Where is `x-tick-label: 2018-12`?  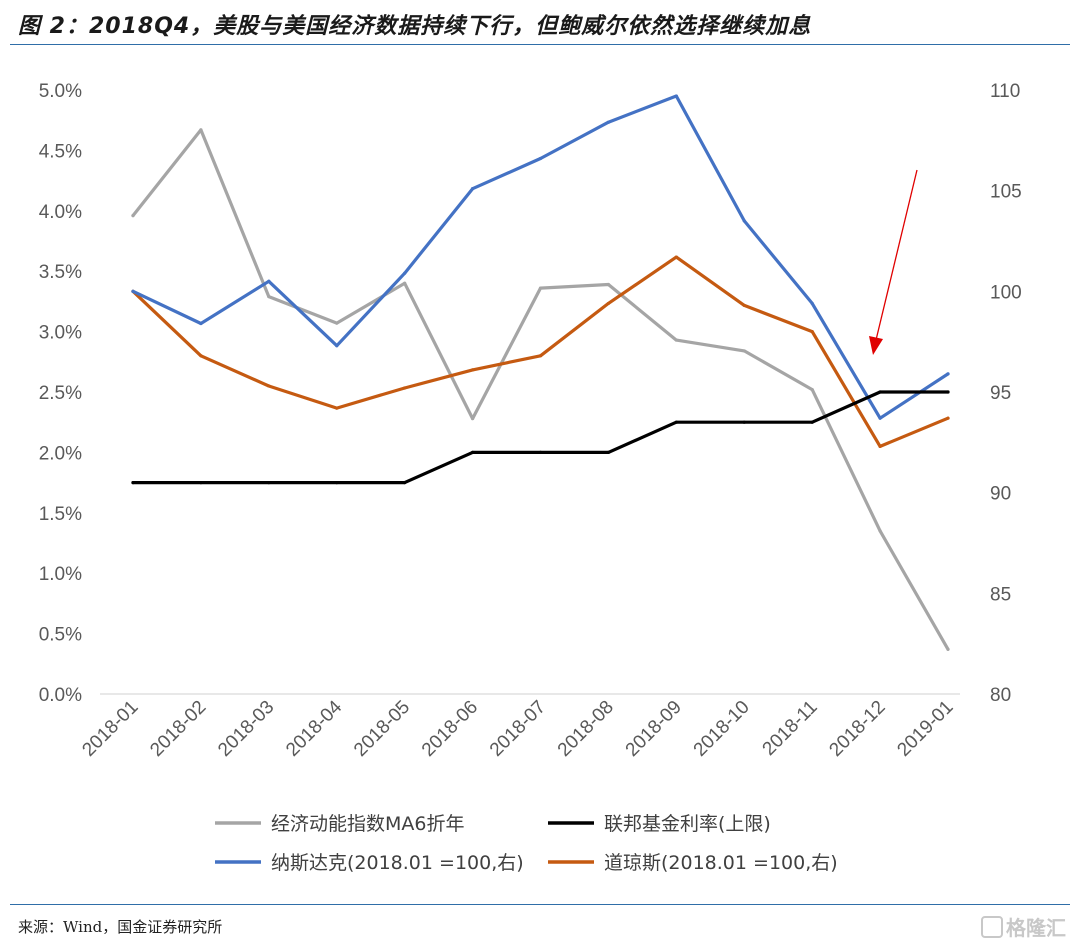 x-tick-label: 2018-12 is located at coordinates (857, 729).